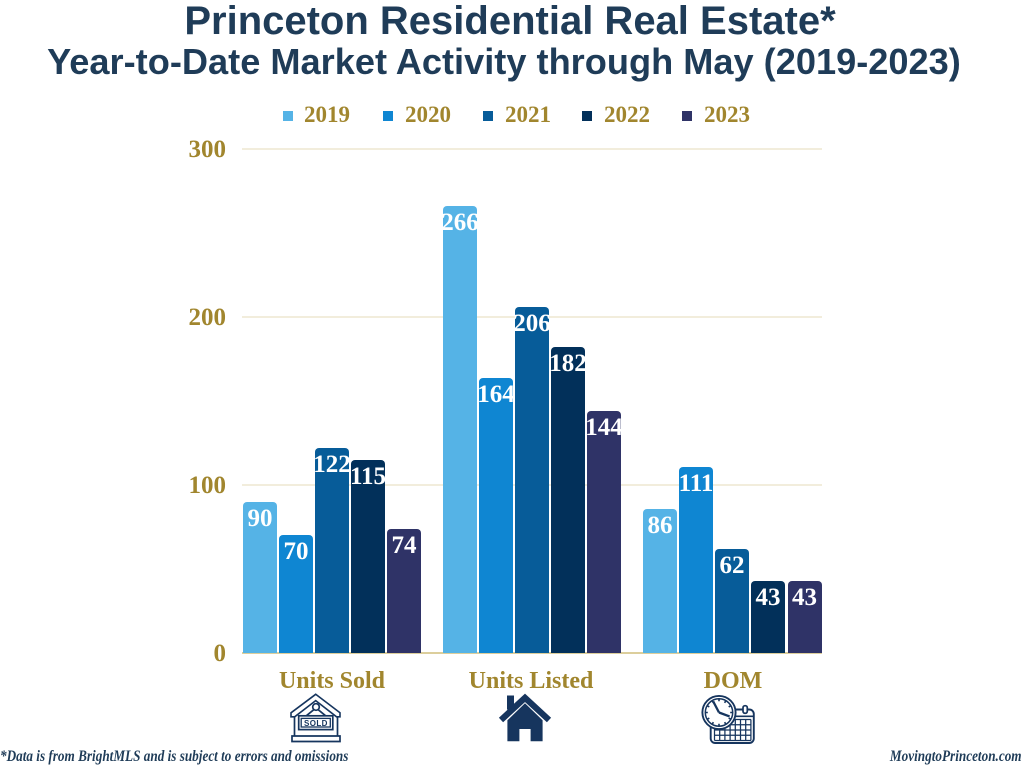  Describe the element at coordinates (316, 723) in the screenshot. I see `svg-text: SOLD` at that location.